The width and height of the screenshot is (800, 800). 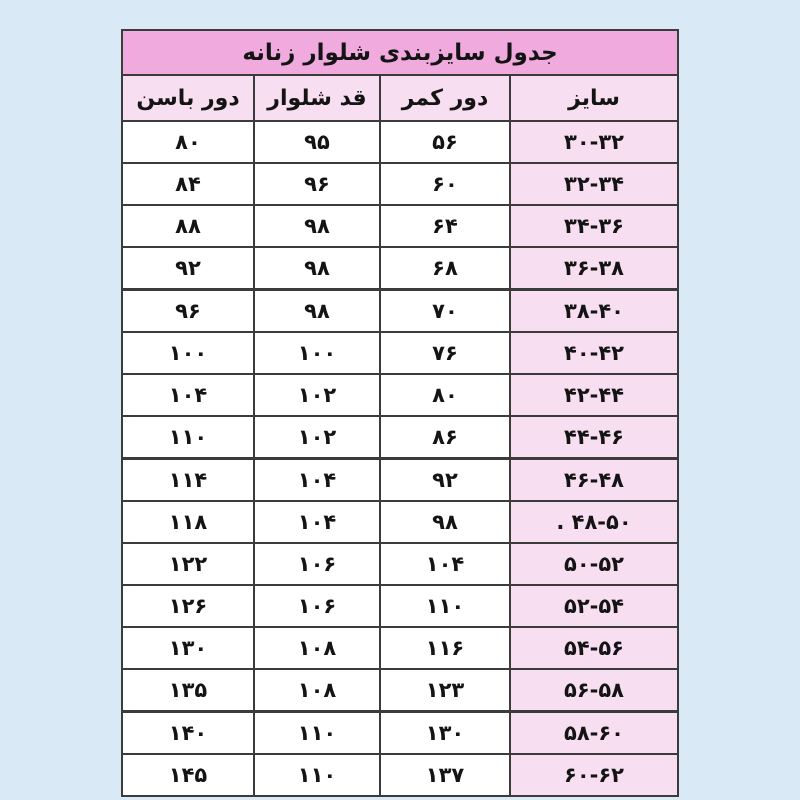 I want to click on cell-waist: ۶۰, so click(x=445, y=184).